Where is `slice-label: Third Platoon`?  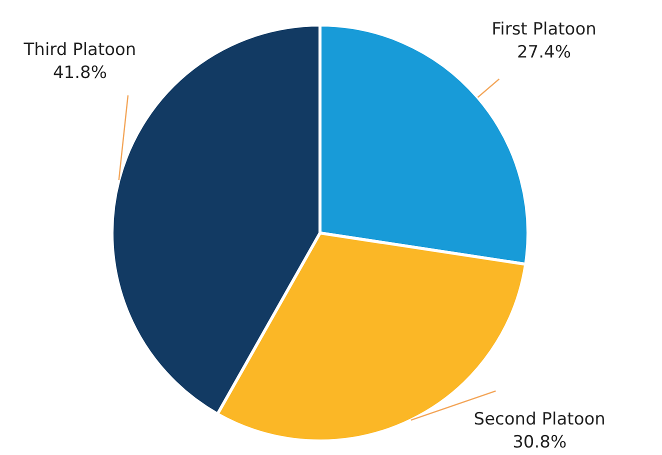
slice-label: Third Platoon is located at coordinates (79, 50).